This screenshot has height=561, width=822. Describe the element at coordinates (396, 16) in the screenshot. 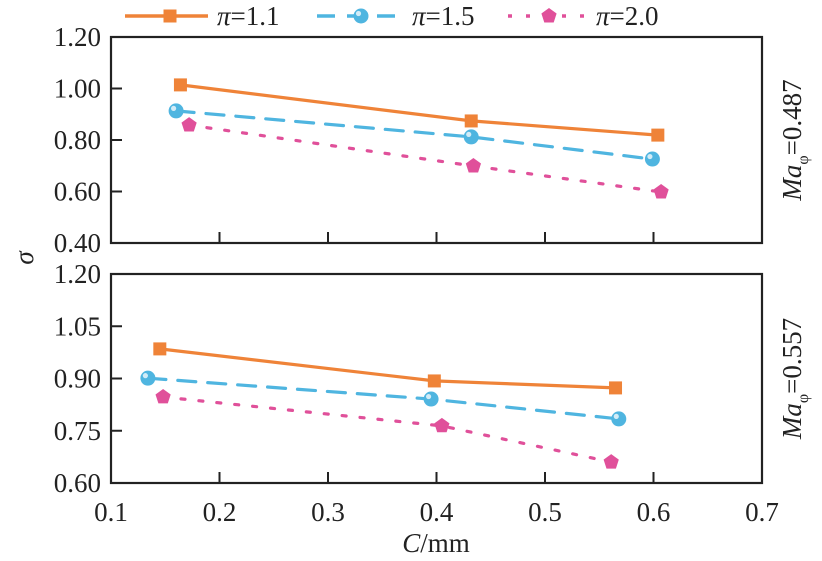

I see `legend-entry: π=1.5` at that location.